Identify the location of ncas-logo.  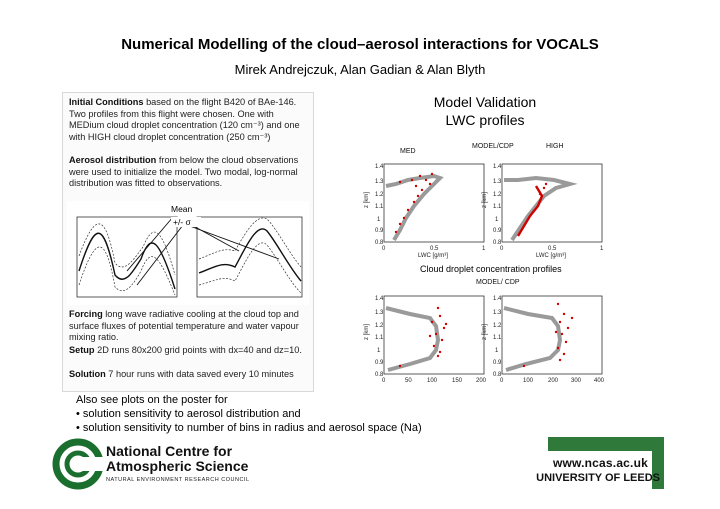
(78, 464).